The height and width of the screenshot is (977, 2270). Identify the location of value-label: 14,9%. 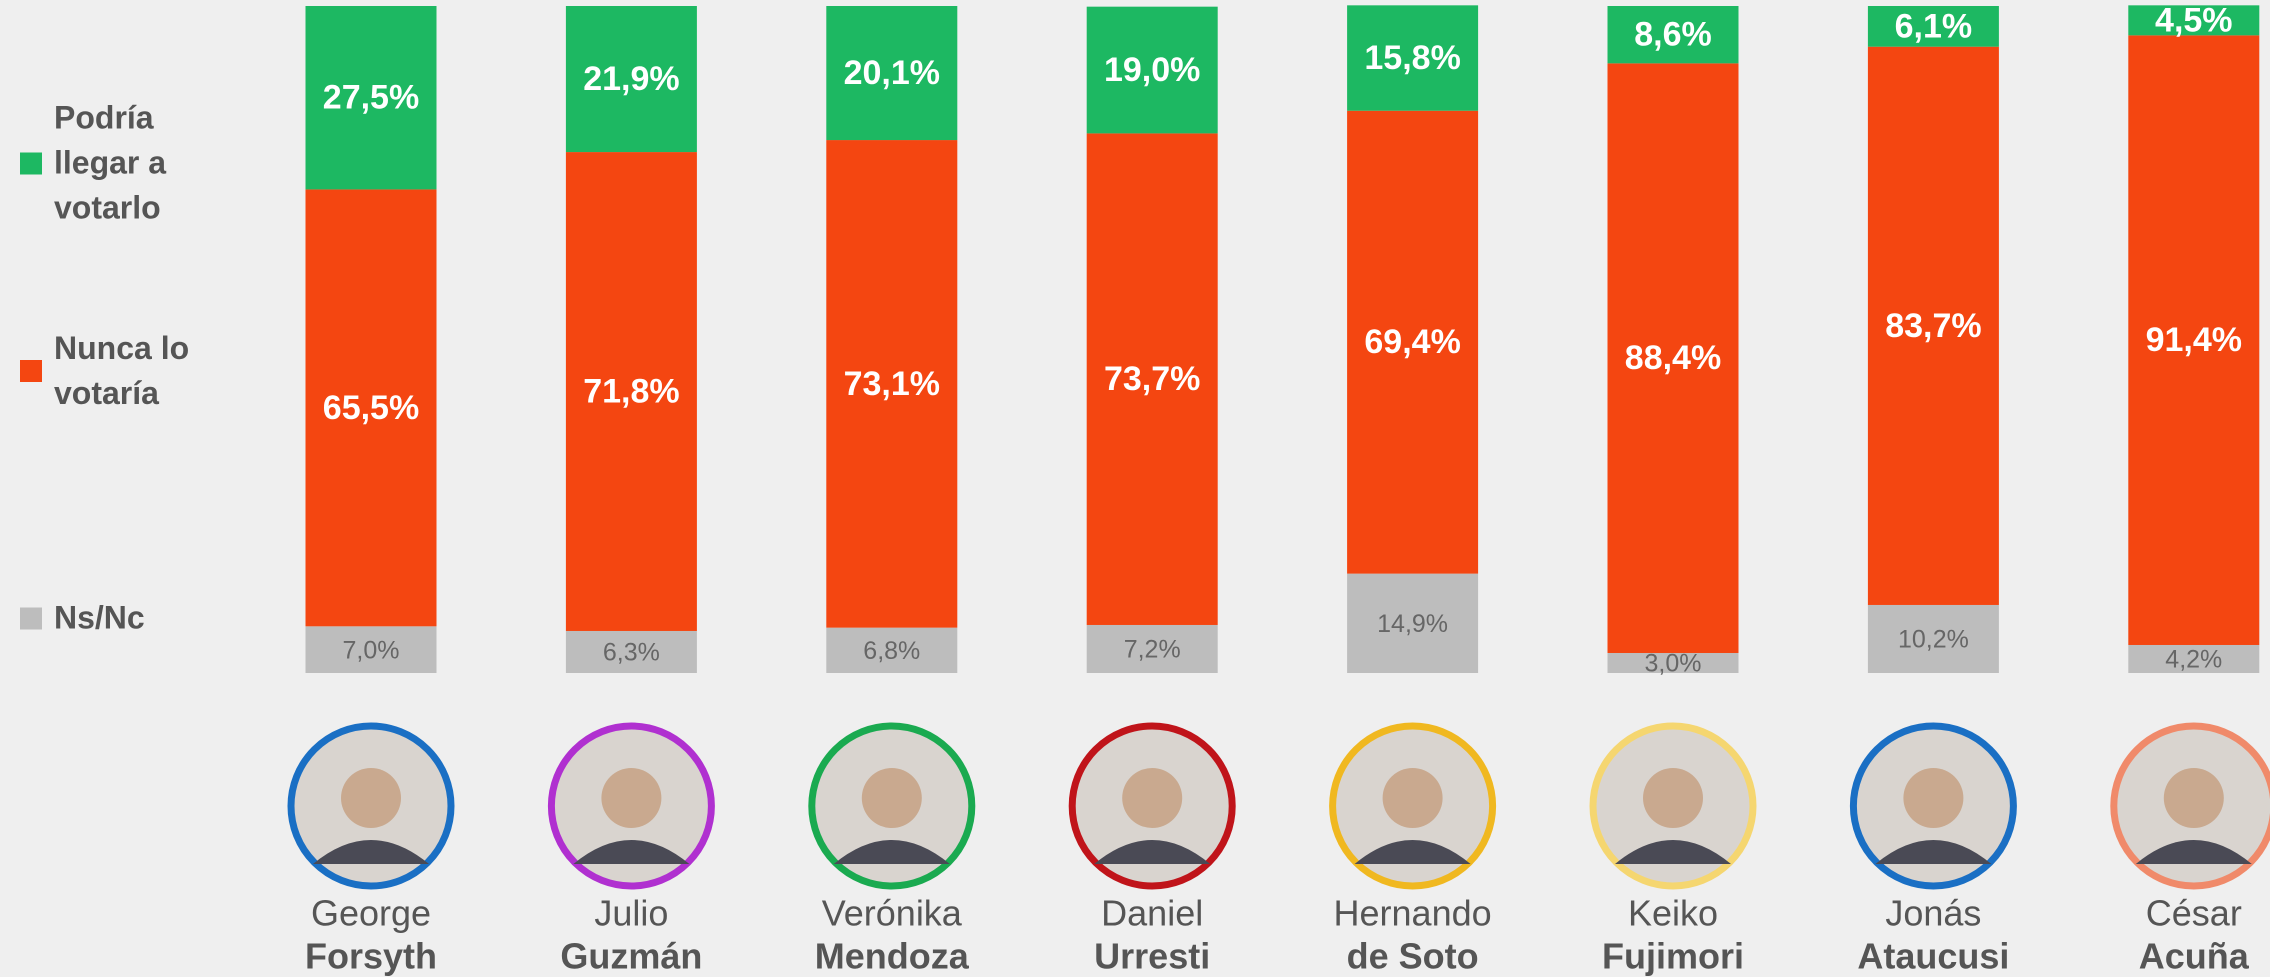
(1412, 624).